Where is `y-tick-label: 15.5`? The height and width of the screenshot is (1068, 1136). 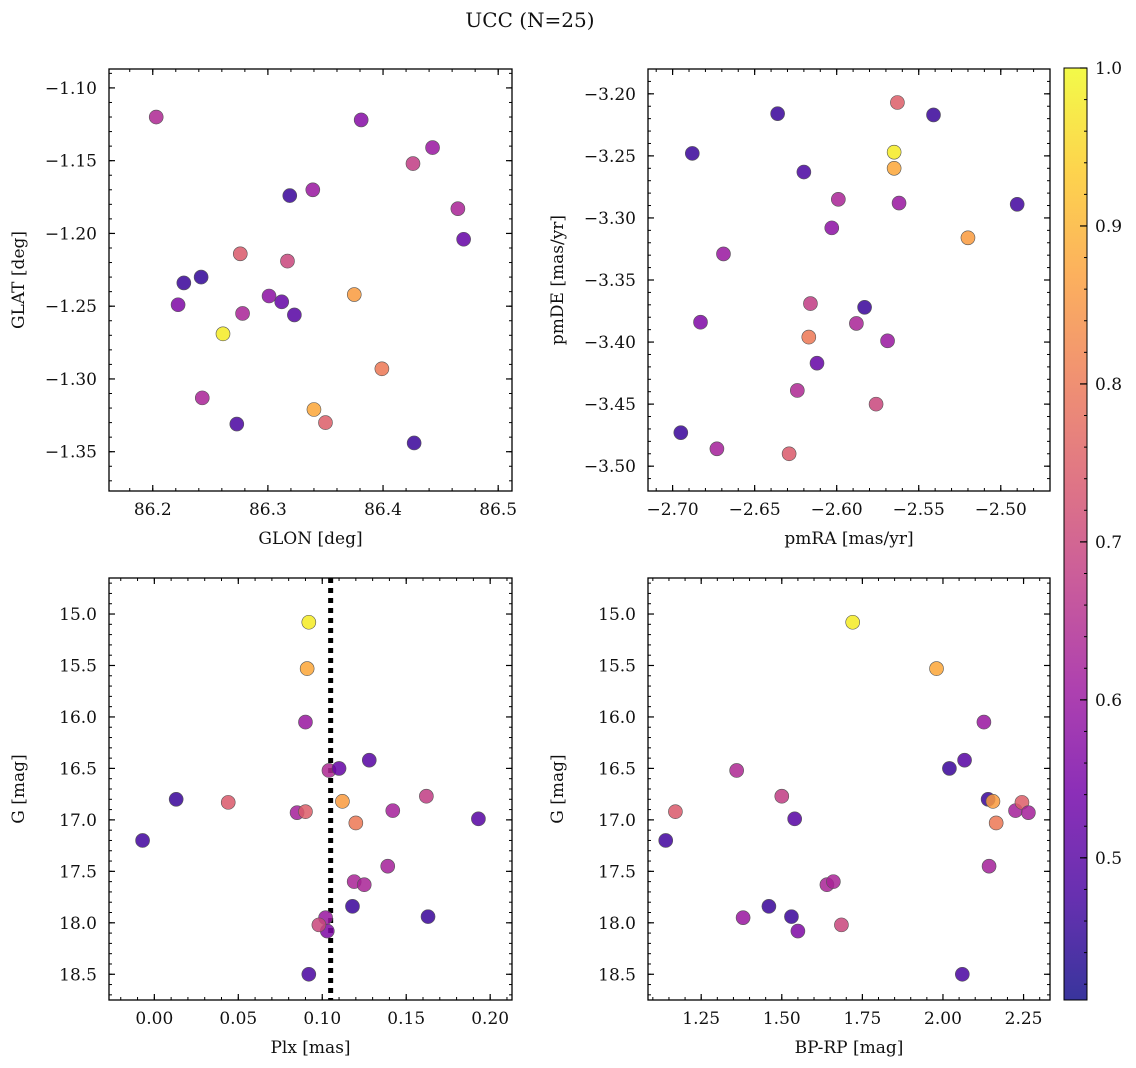 y-tick-label: 15.5 is located at coordinates (78, 666).